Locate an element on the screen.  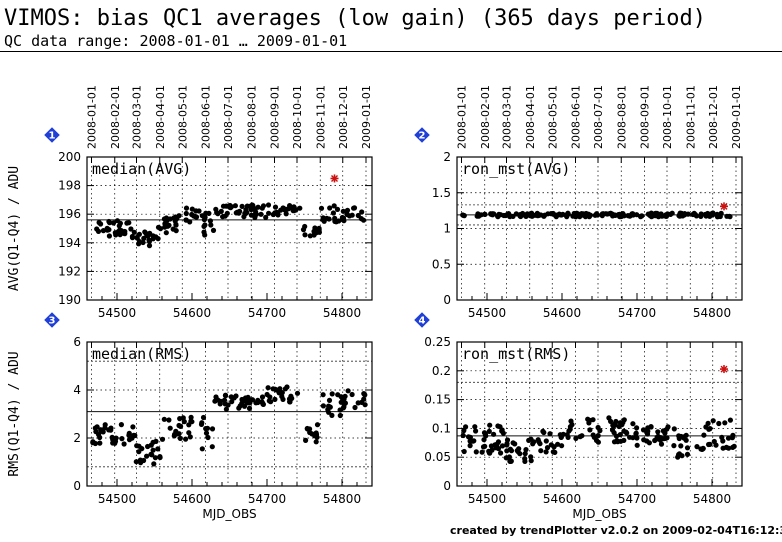
y-axis-label: AVG(Q1-Q4) / ADU is located at coordinates (14, 228).